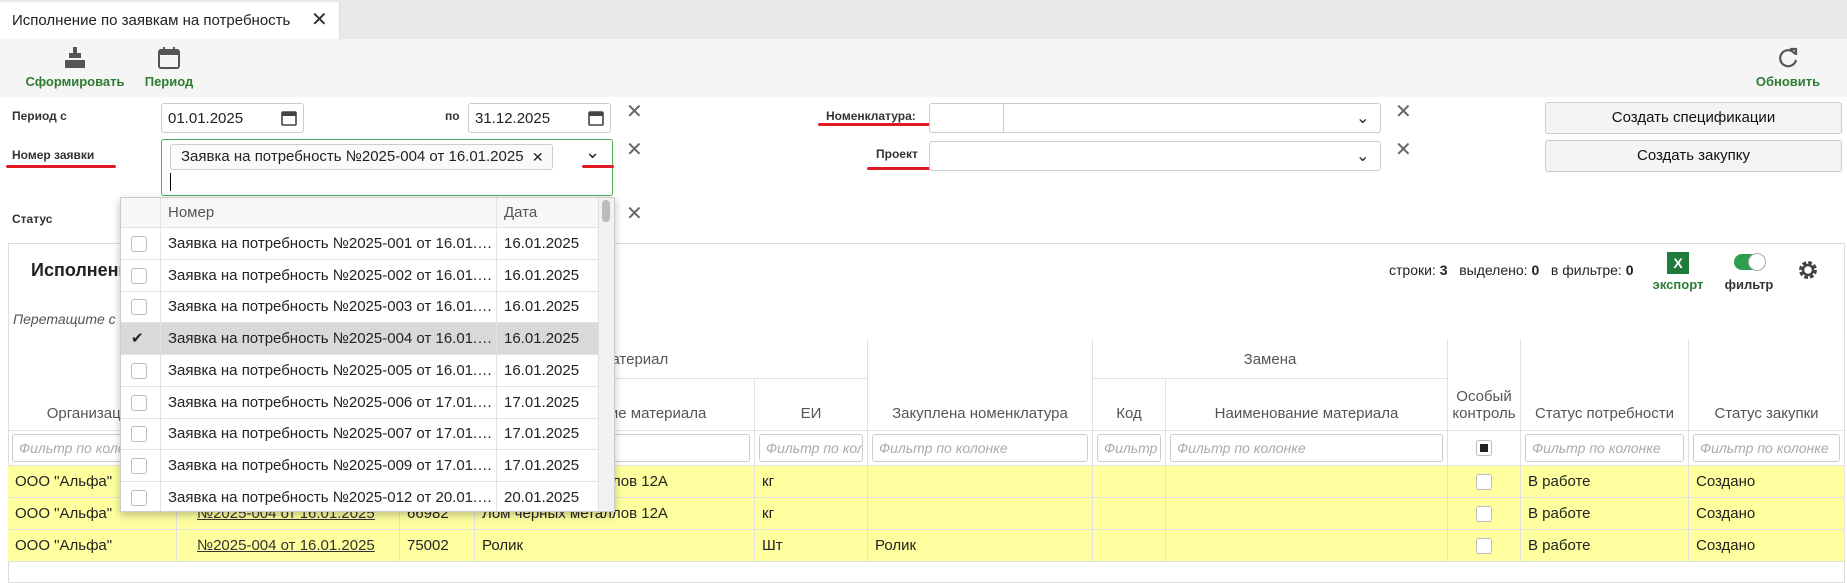 The image size is (1847, 583). I want to click on checkbox-fill, so click(1484, 448).